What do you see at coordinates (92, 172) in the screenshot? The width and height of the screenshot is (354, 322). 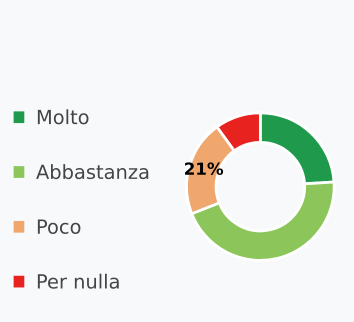 I see `legend-label: Abbastanza` at bounding box center [92, 172].